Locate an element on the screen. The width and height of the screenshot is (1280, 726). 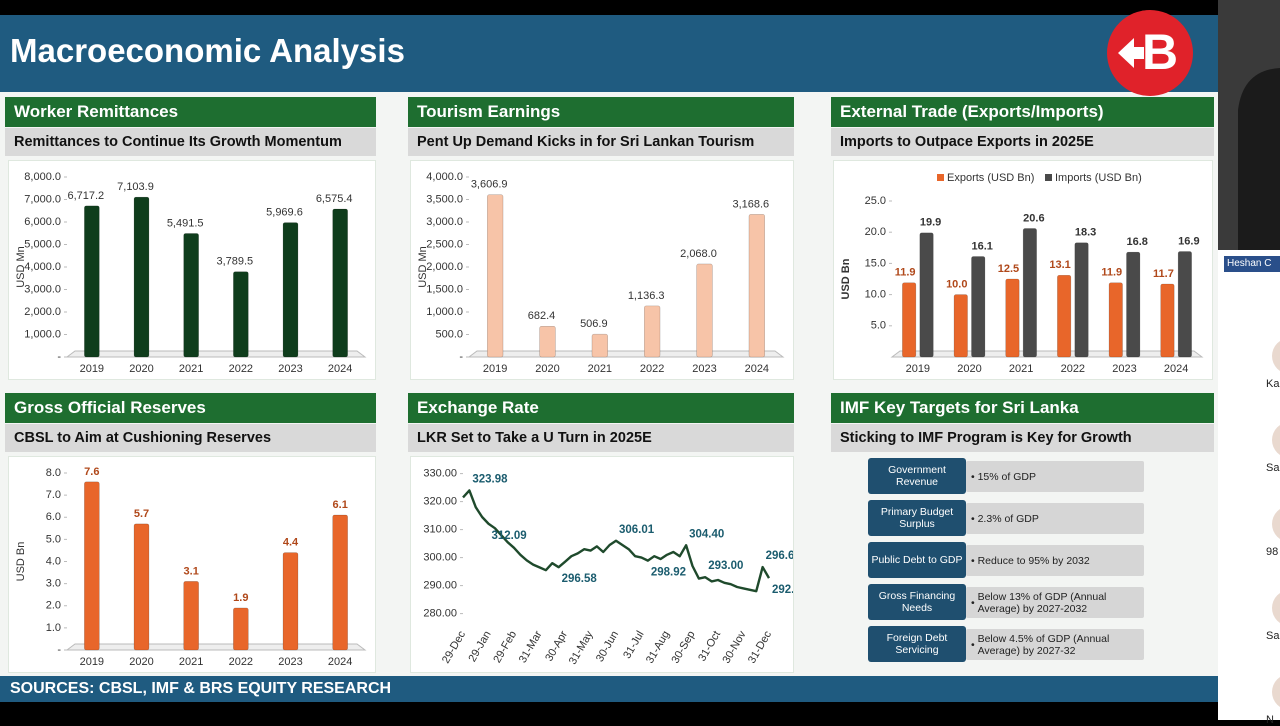
logo-circle is located at coordinates (1150, 53).